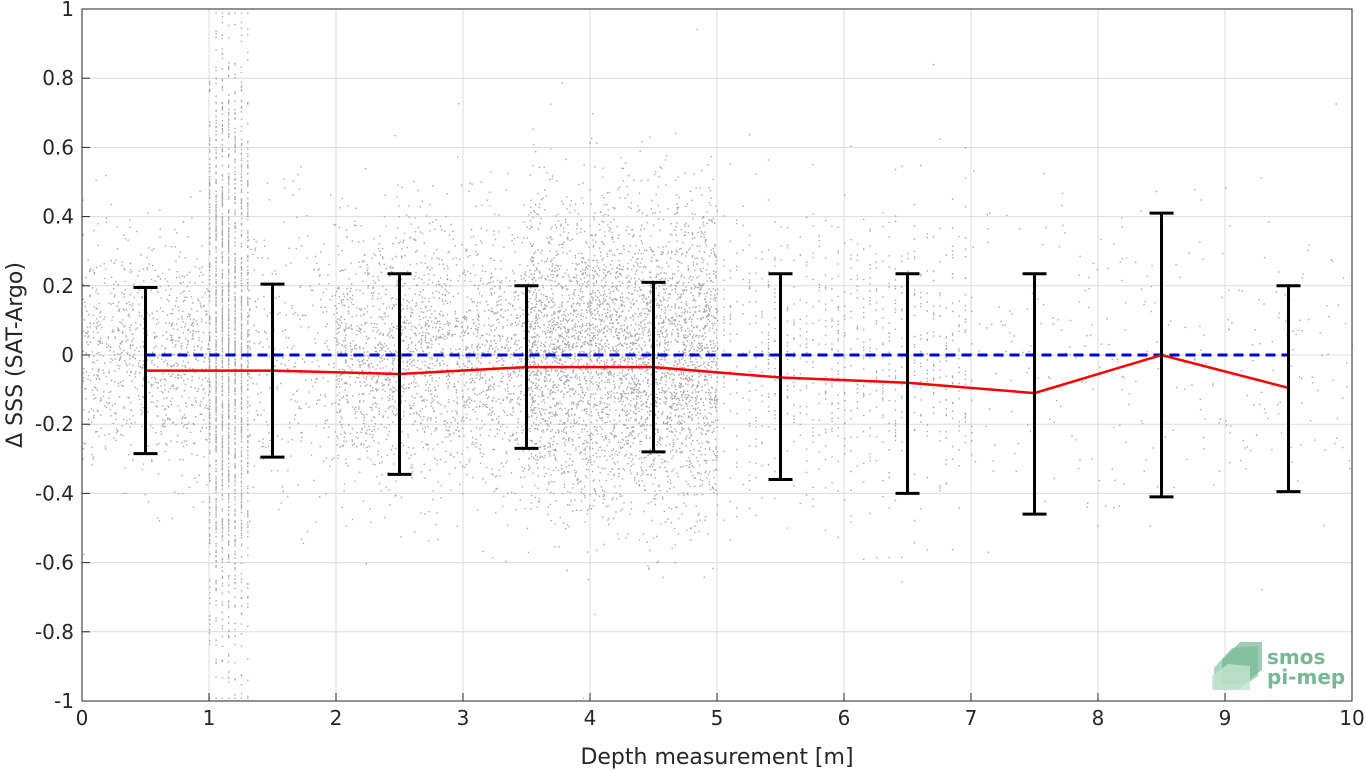  What do you see at coordinates (1306, 677) in the screenshot?
I see `logo-line2: pi-mep` at bounding box center [1306, 677].